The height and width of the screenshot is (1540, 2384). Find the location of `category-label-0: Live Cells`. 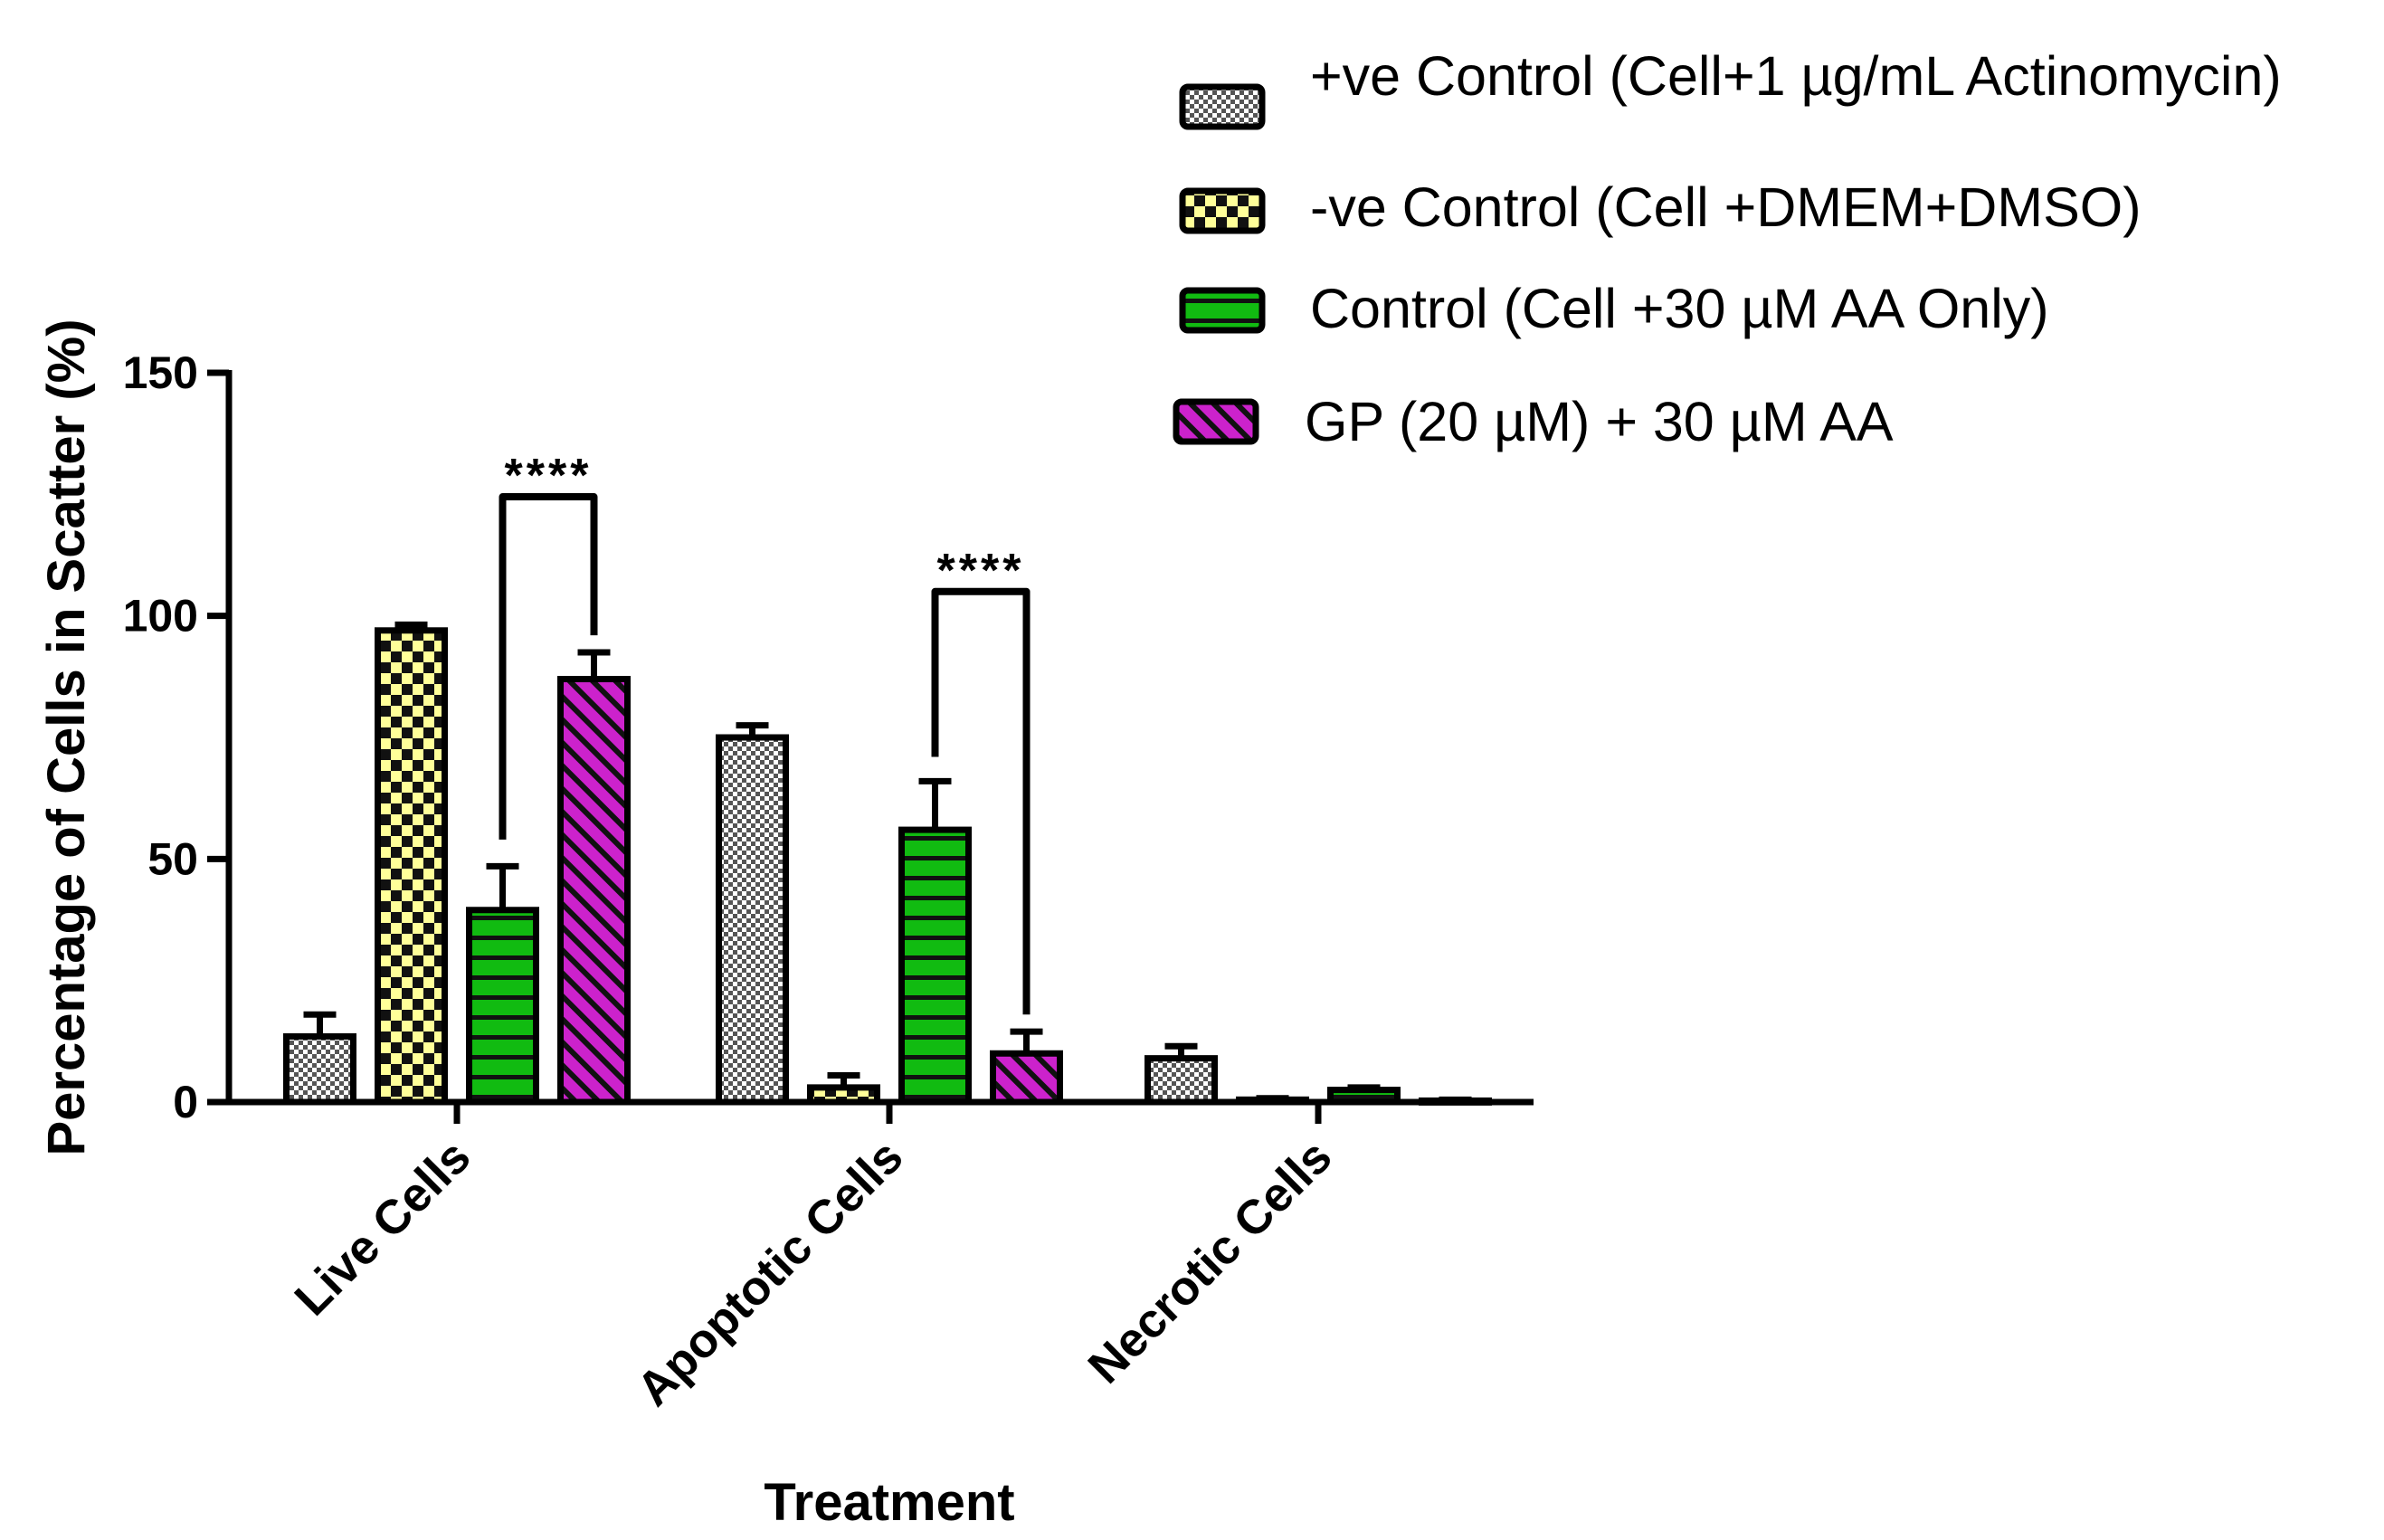

category-label-0: Live Cells is located at coordinates (383, 1228).